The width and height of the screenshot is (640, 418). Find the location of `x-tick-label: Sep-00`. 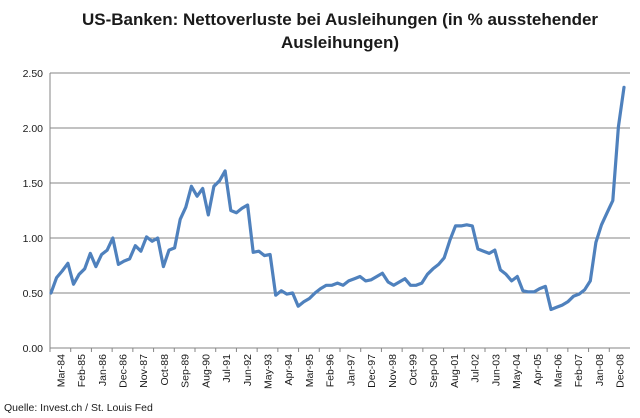

x-tick-label: Sep-00 is located at coordinates (434, 371).